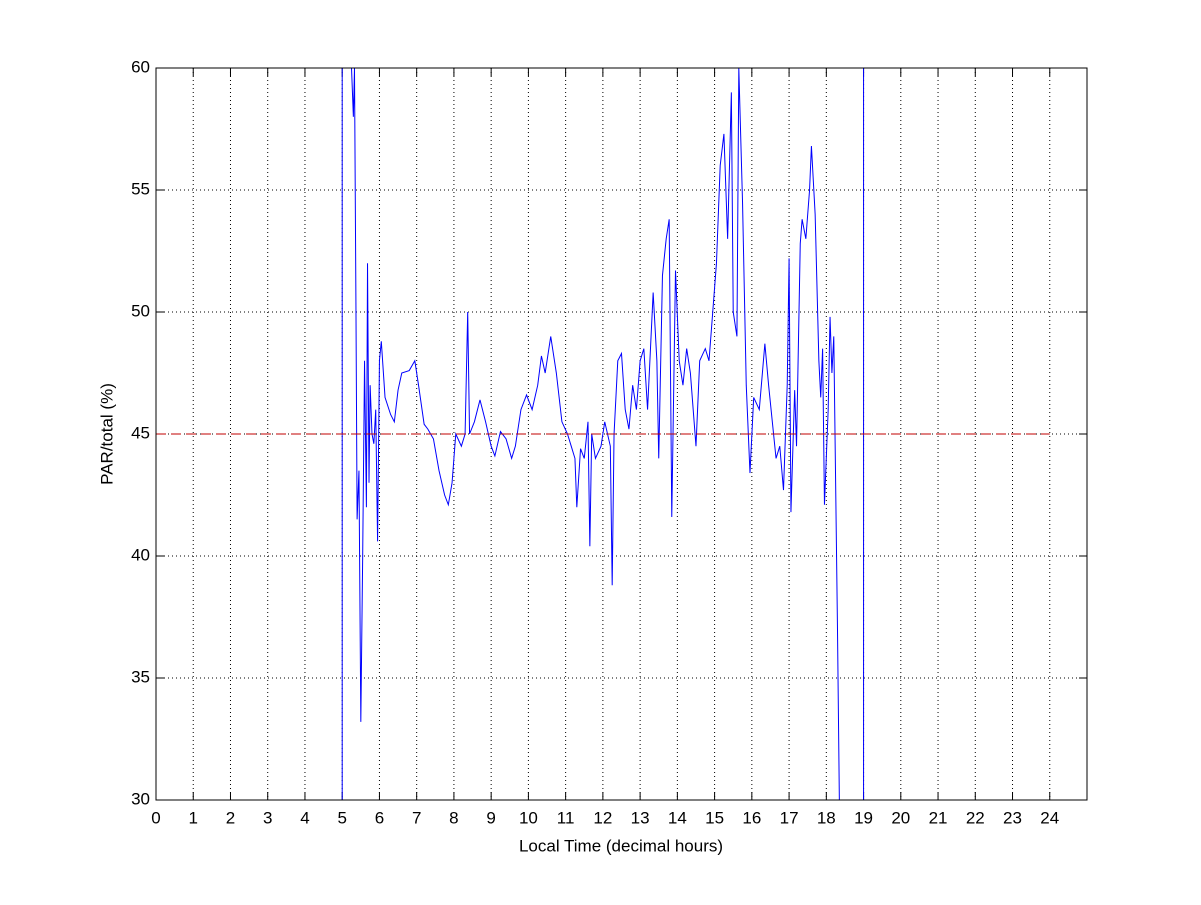 Image resolution: width=1201 pixels, height=905 pixels. Describe the element at coordinates (140, 66) in the screenshot. I see `y-tick-label: 60` at that location.